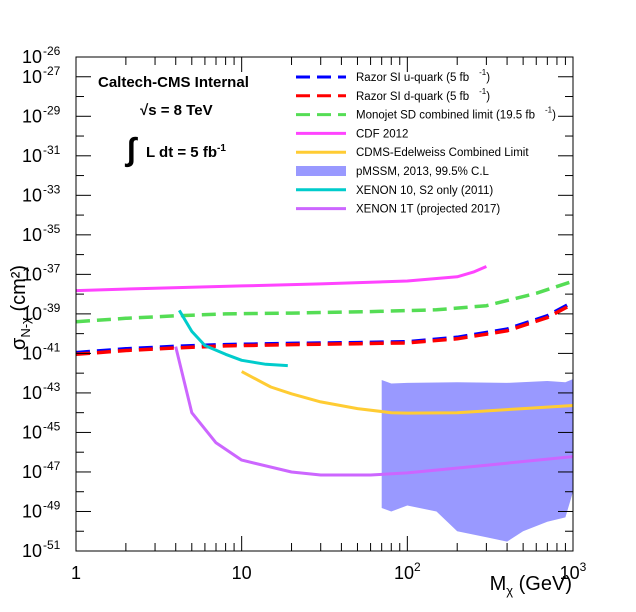 The image size is (636, 612). I want to click on y-tick-label: 10-31, so click(41, 154).